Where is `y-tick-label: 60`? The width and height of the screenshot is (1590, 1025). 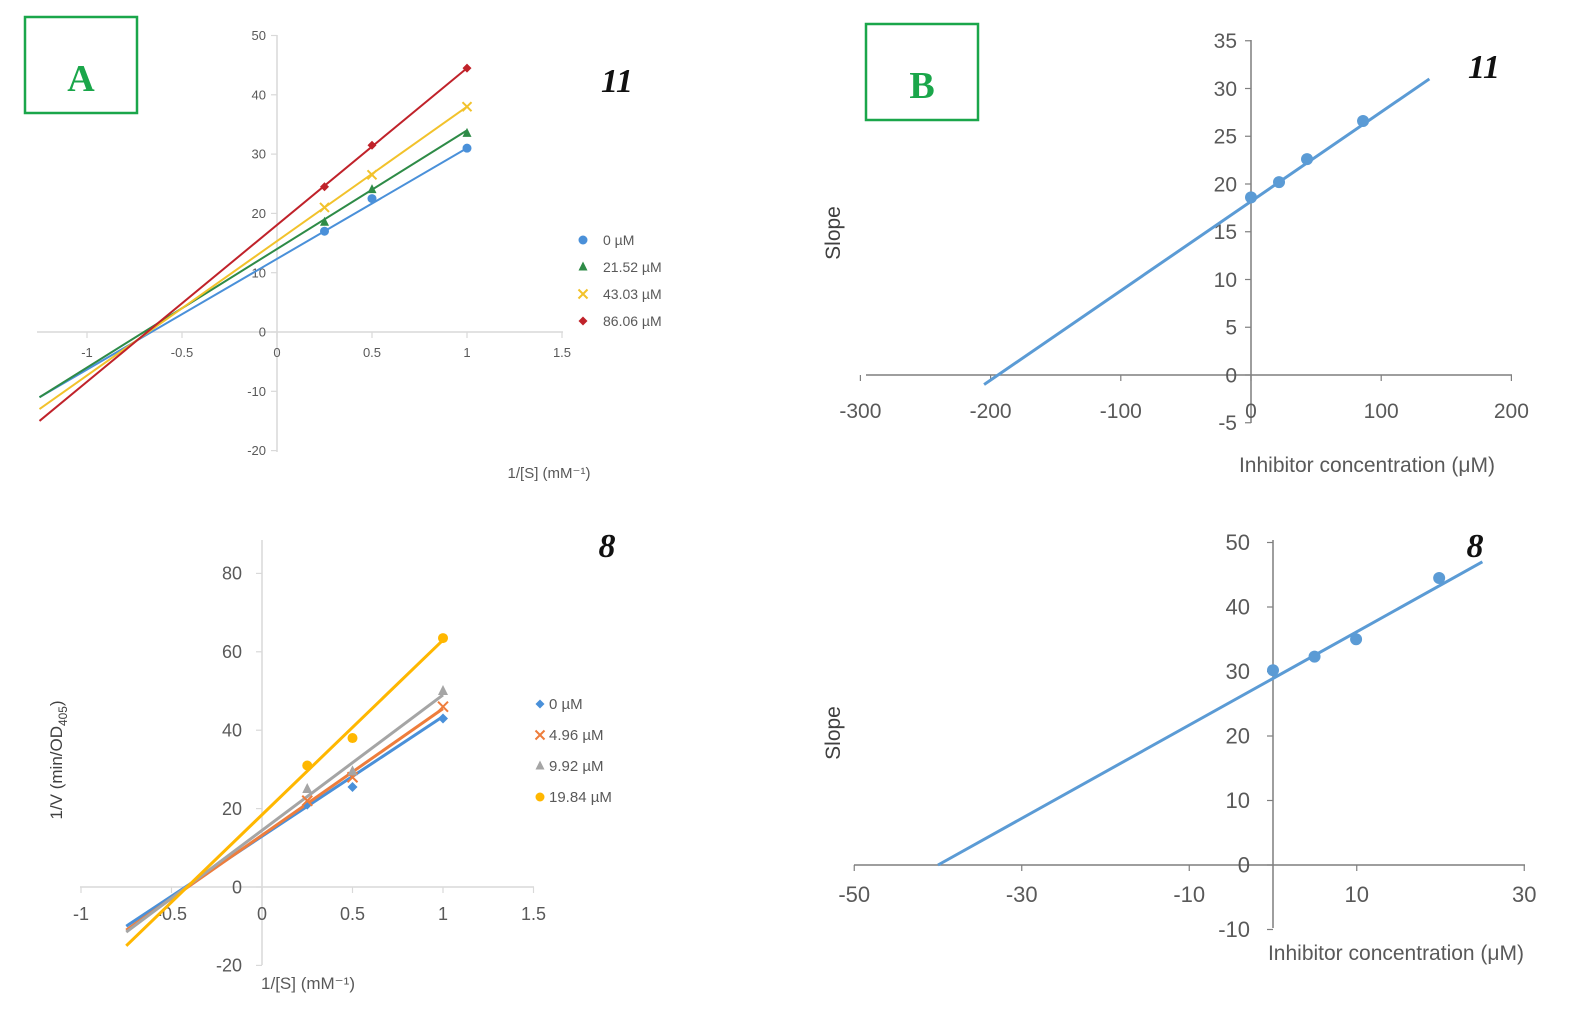 y-tick-label: 60 is located at coordinates (232, 652).